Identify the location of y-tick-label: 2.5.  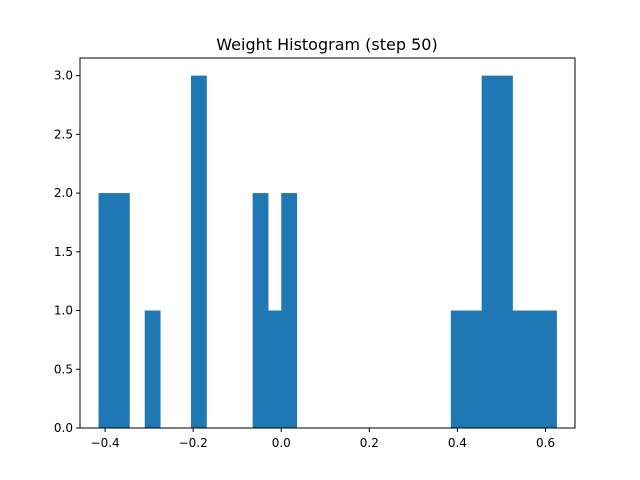
(63, 134).